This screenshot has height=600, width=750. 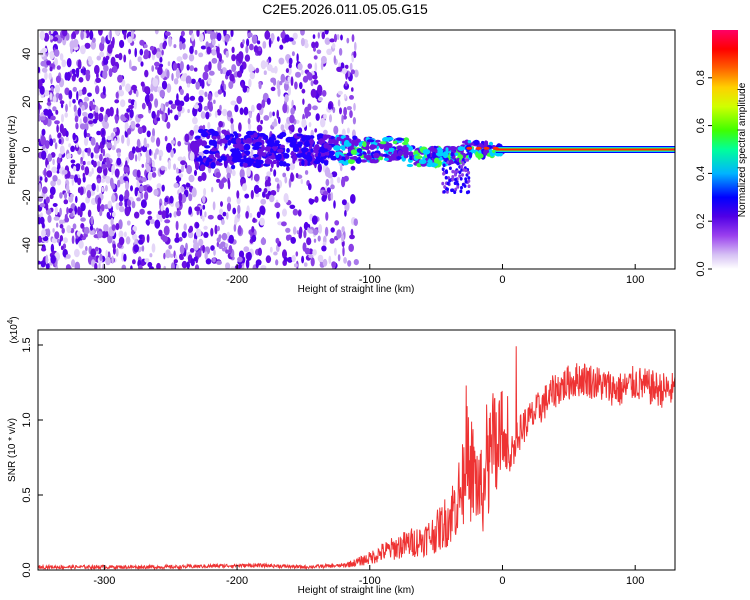 What do you see at coordinates (725, 149) in the screenshot?
I see `colorbar-gradient` at bounding box center [725, 149].